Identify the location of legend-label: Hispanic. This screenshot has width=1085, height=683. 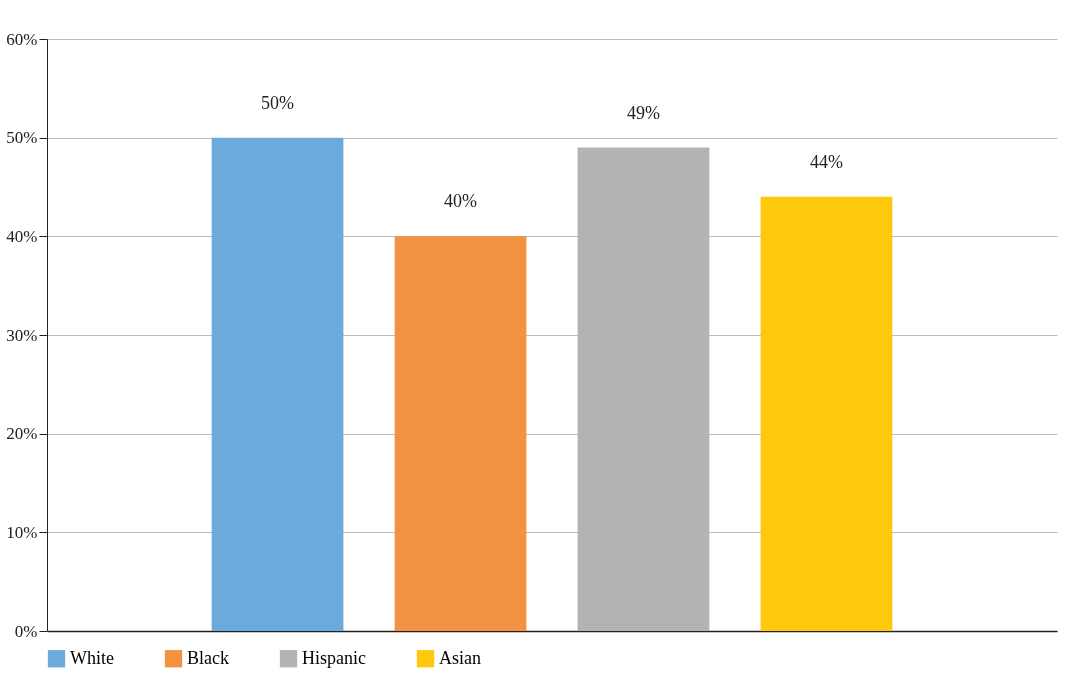
(334, 657).